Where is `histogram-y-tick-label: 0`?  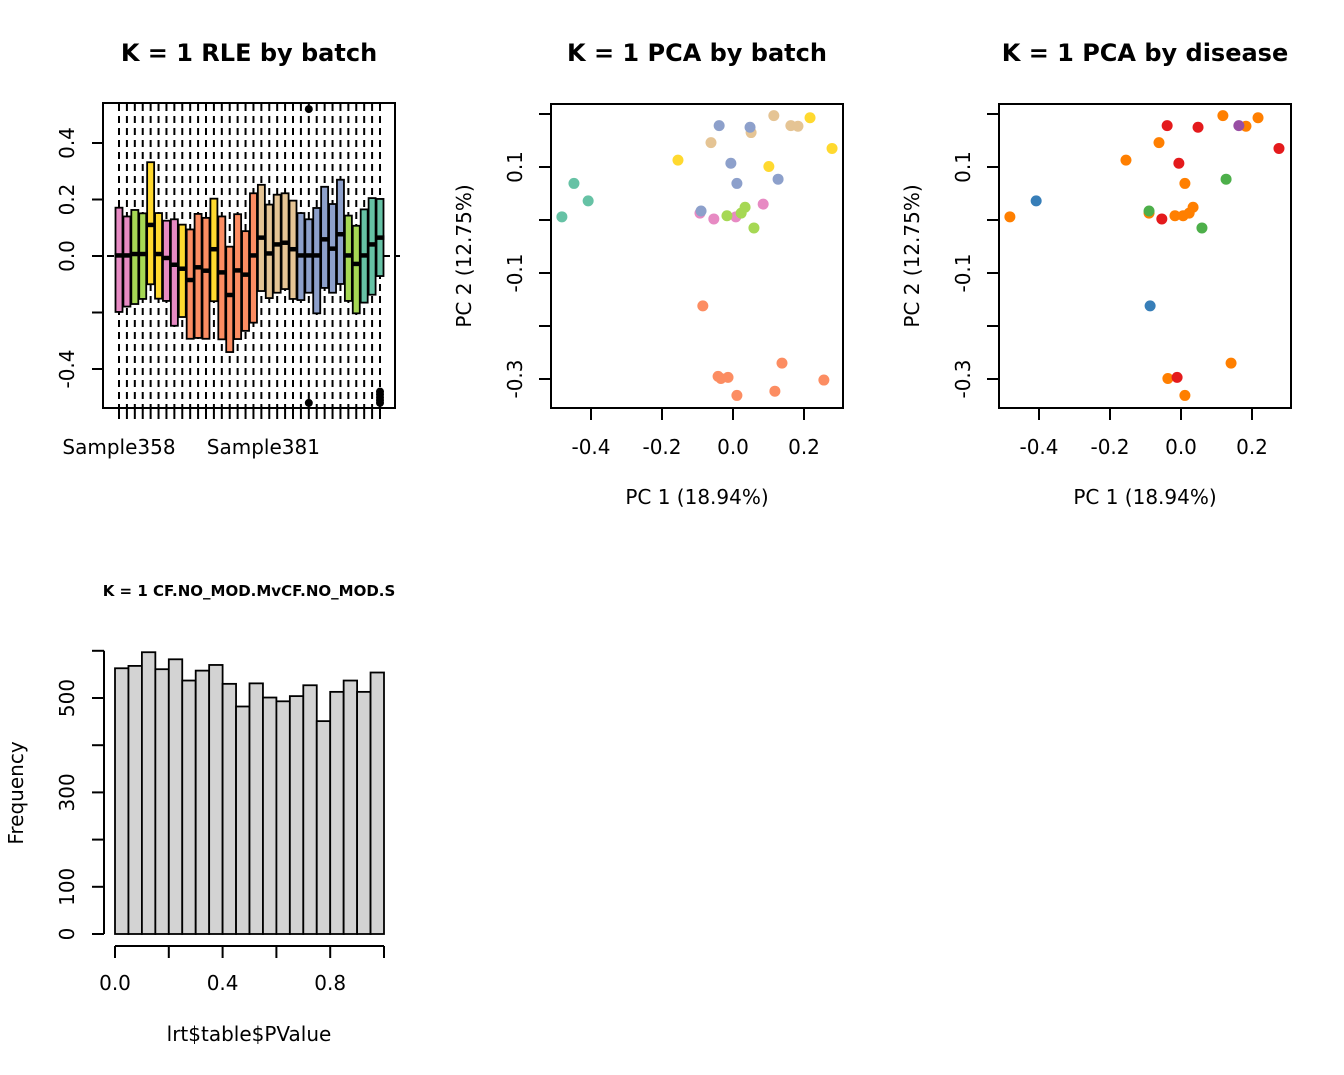 histogram-y-tick-label: 0 is located at coordinates (67, 934).